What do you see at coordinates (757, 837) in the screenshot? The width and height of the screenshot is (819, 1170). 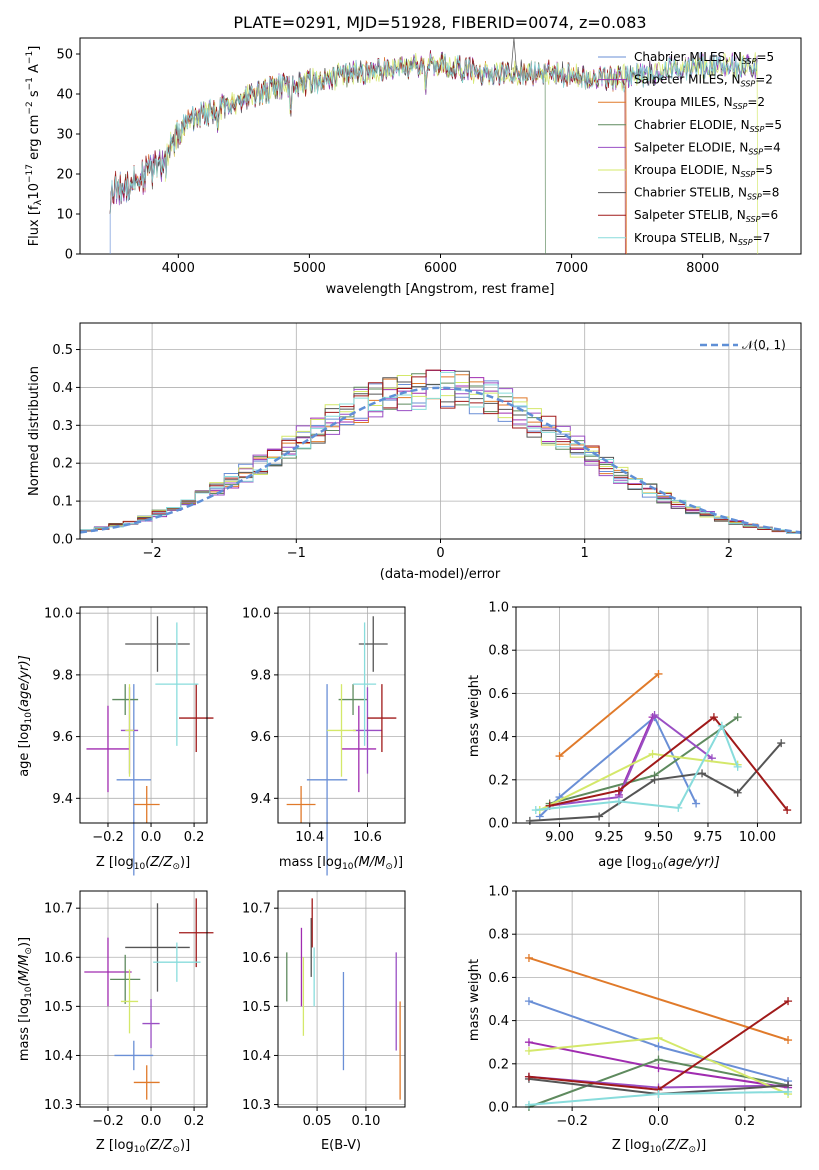 I see `age-weight-xtick-label: 10.00` at bounding box center [757, 837].